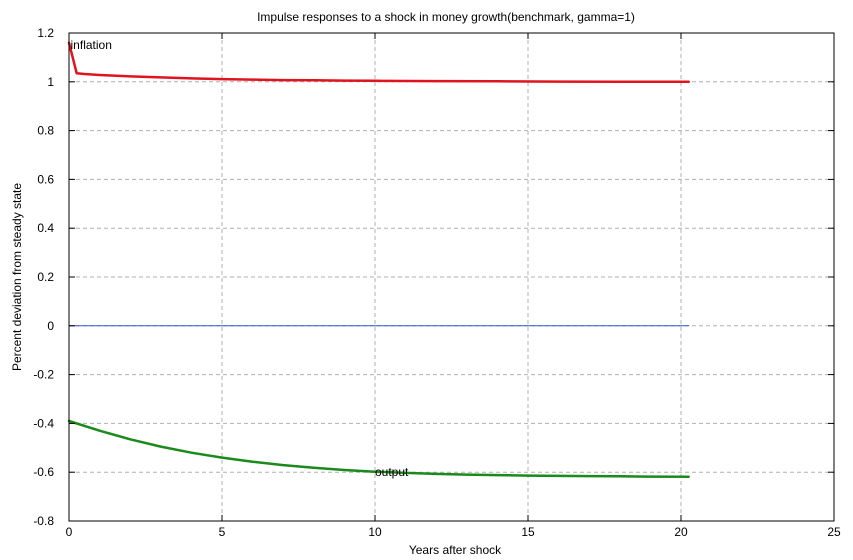  I want to click on output-line, so click(378, 449).